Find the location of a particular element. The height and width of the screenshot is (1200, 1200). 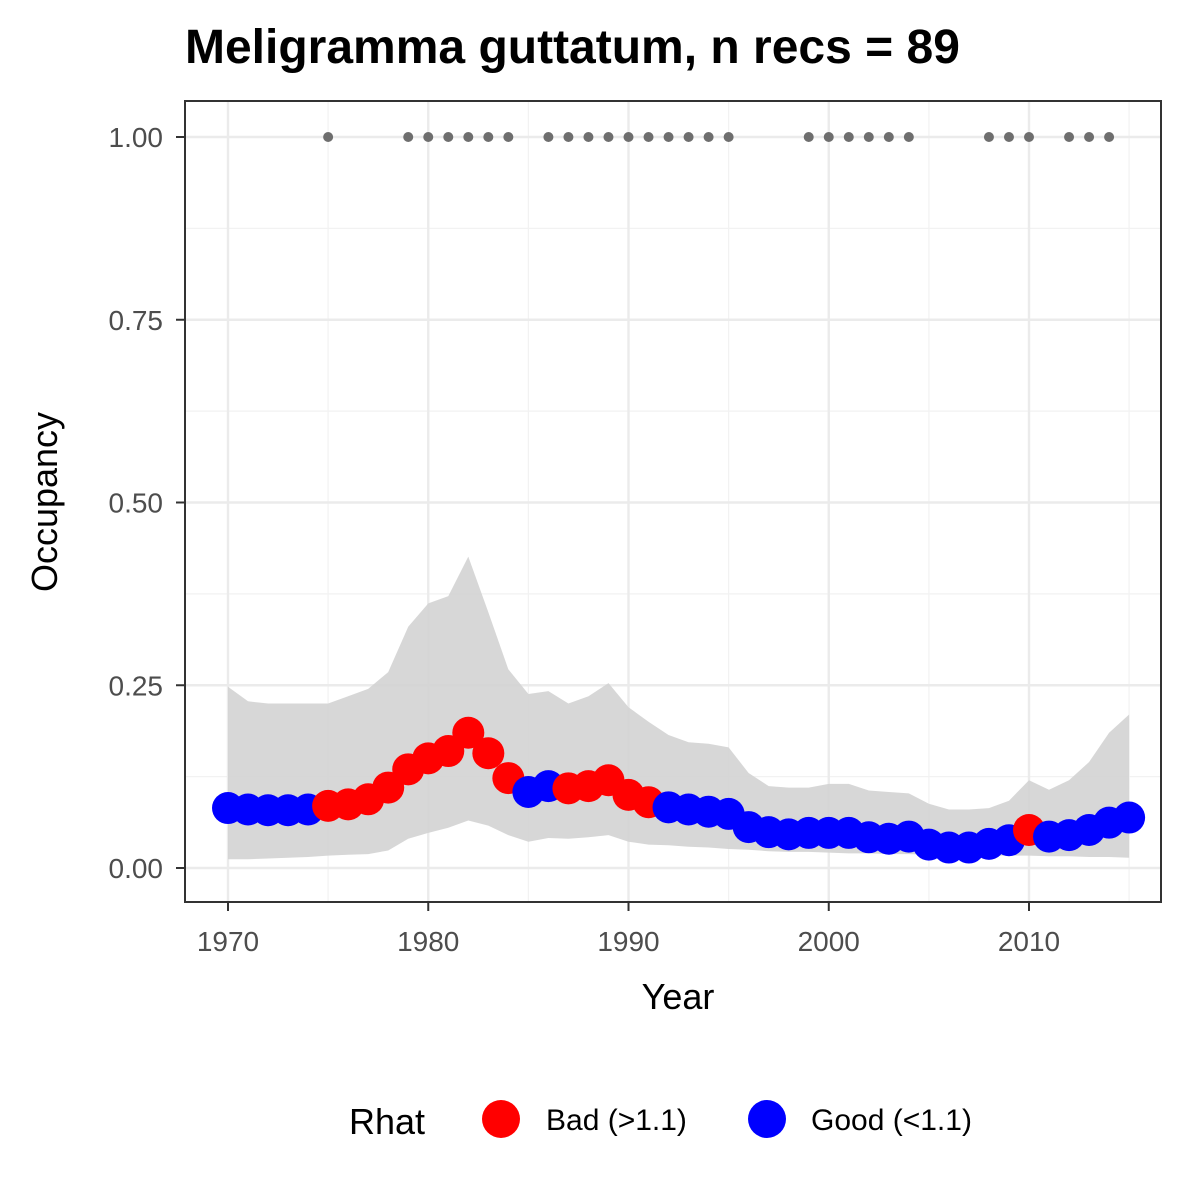

legend-key-bad is located at coordinates (501, 1119).